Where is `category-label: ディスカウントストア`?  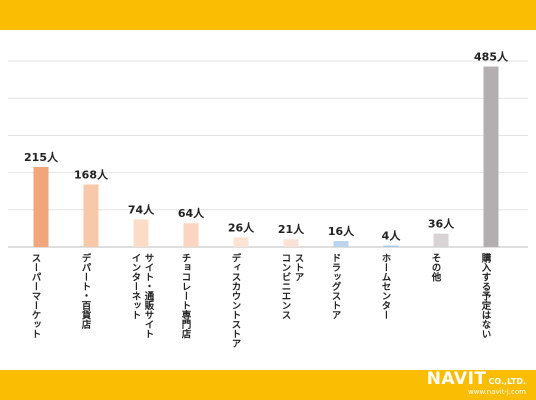 category-label: ディスカウントストア is located at coordinates (236, 300).